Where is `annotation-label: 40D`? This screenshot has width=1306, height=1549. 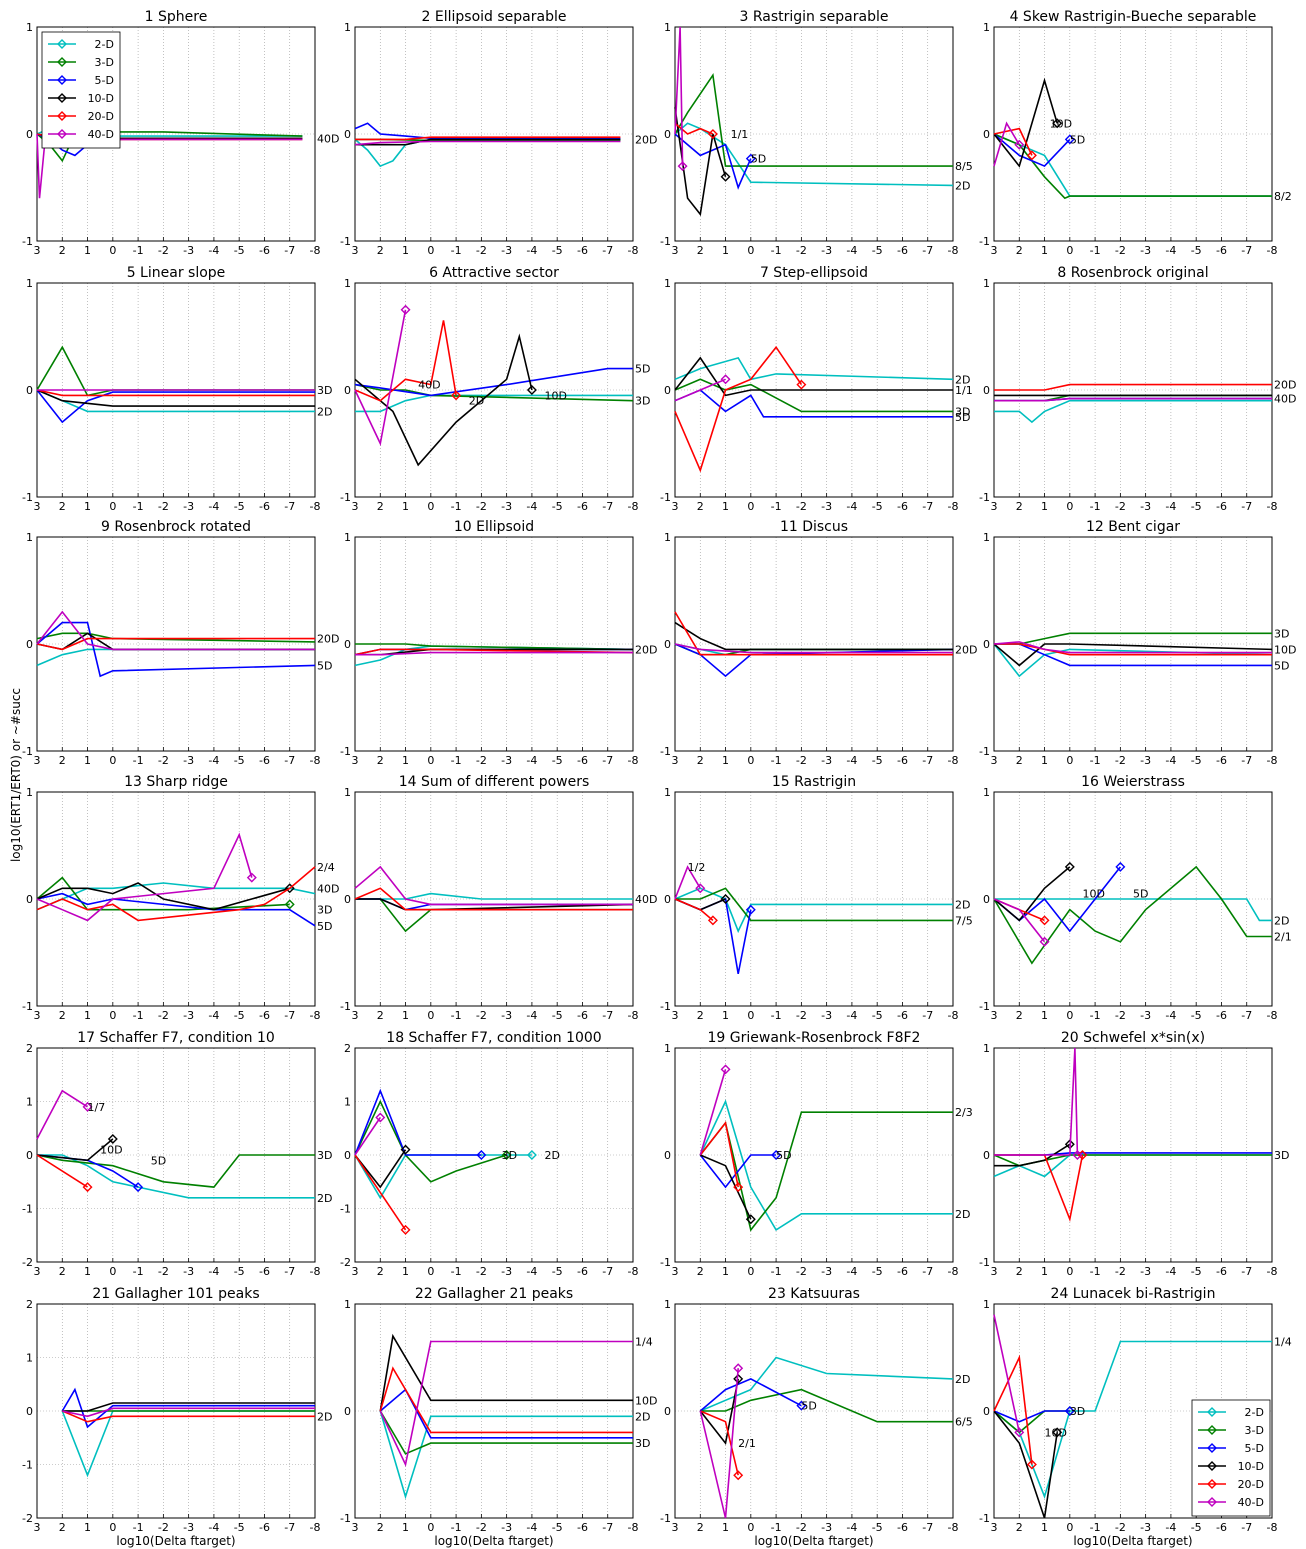 annotation-label: 40D is located at coordinates (646, 899).